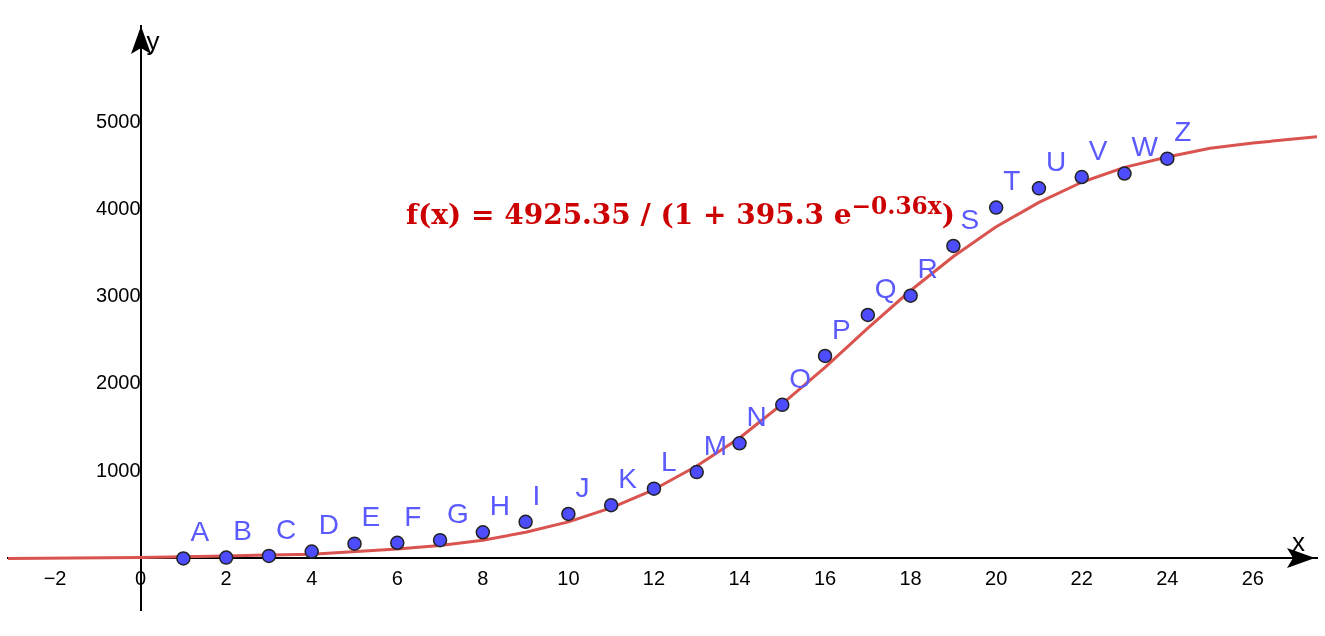  I want to click on annotation: W, so click(1145, 147).